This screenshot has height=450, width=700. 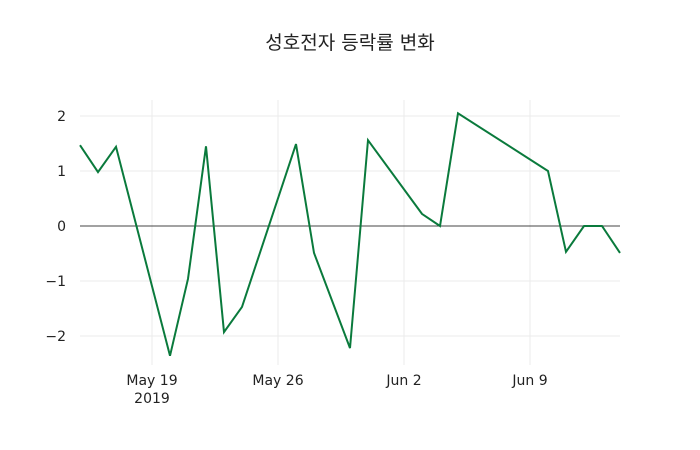 I want to click on y-tick-label: 2, so click(x=61, y=117).